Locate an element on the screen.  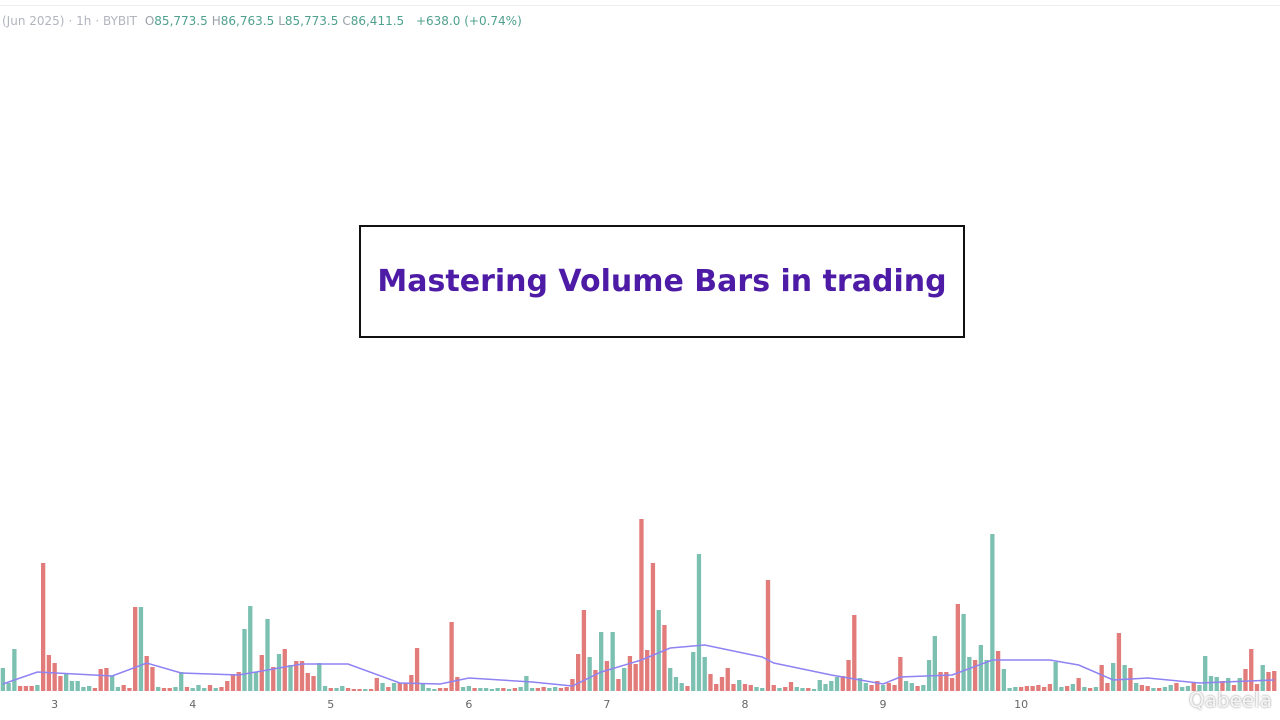
ohlc-value: 86,763.5 is located at coordinates (247, 21).